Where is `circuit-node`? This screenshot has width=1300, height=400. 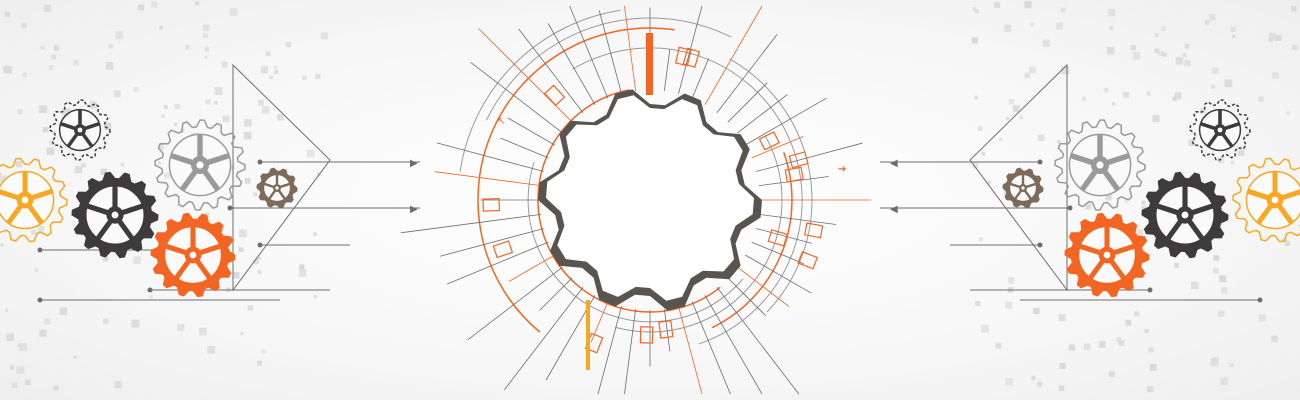
circuit-node is located at coordinates (40, 300).